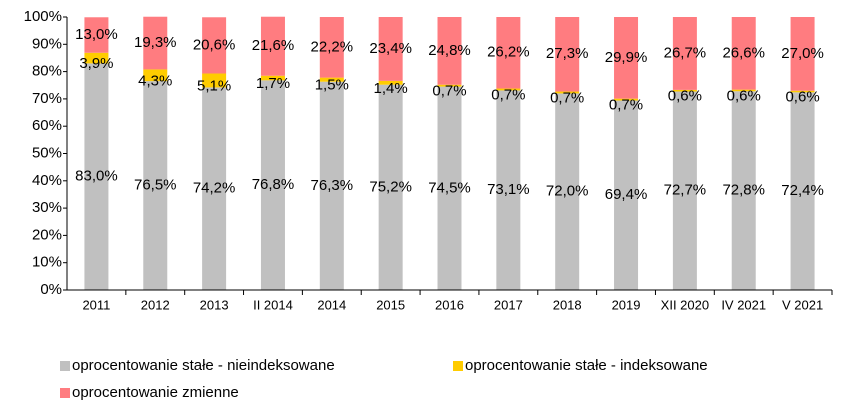 This screenshot has width=852, height=403. I want to click on value-label: 20,6%, so click(214, 44).